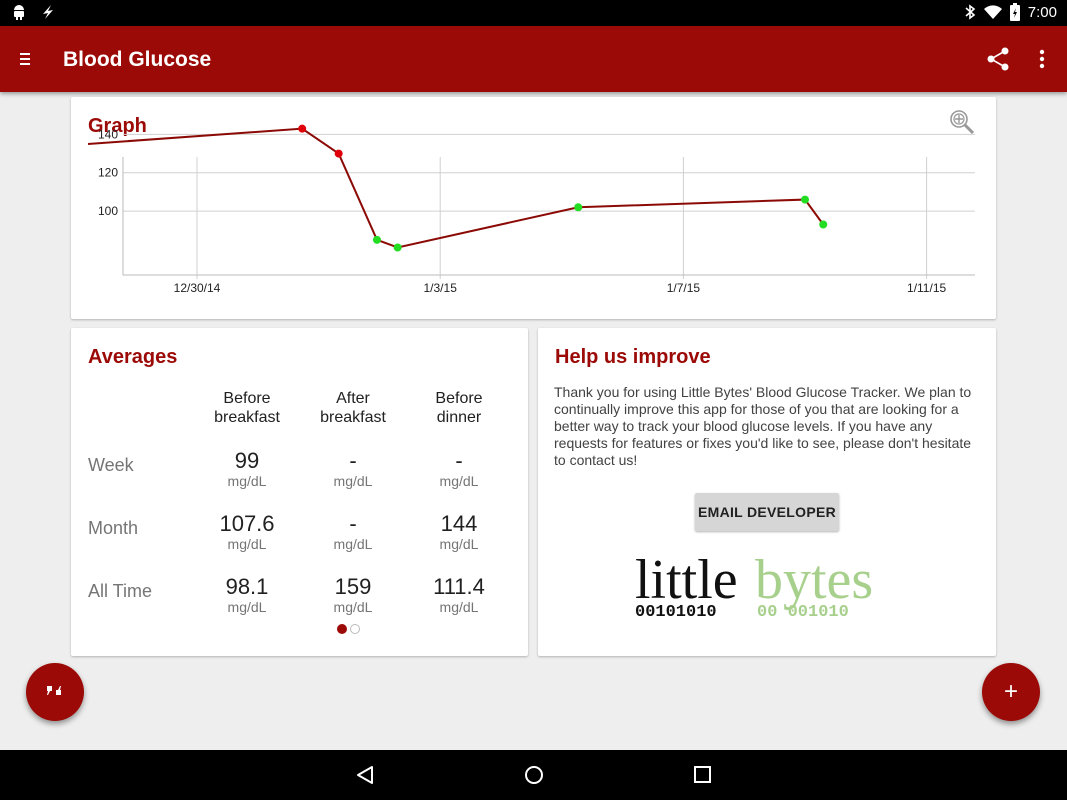 The height and width of the screenshot is (800, 1067). I want to click on share-icon, so click(998, 61).